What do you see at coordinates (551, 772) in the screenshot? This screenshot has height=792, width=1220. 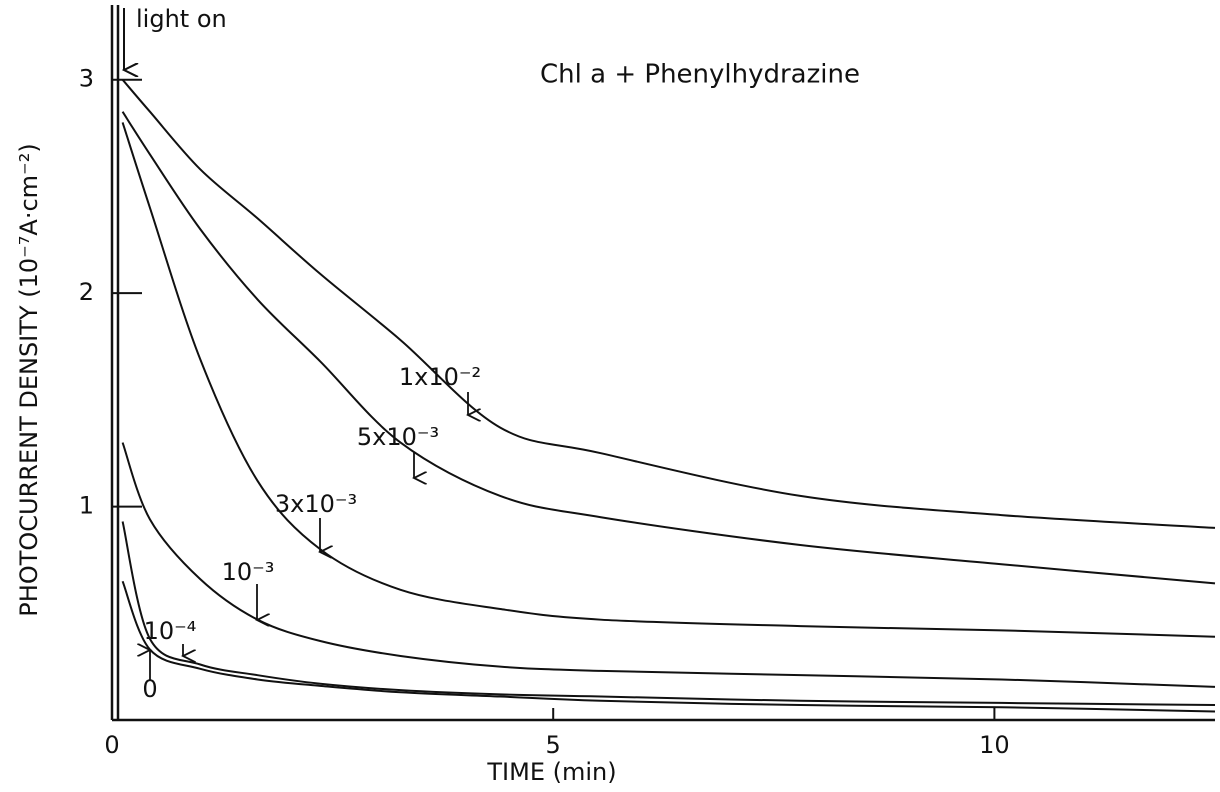 I see `x-axis-label: TIME (min)` at bounding box center [551, 772].